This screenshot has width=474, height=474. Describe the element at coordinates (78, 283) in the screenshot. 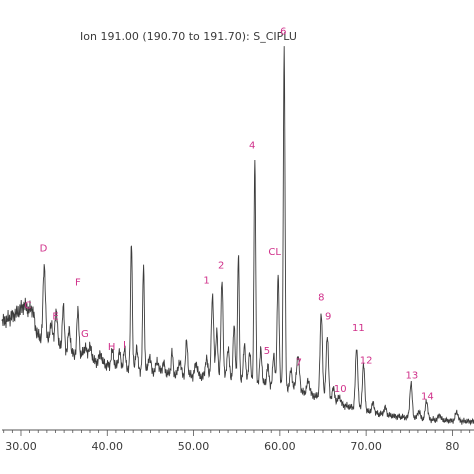

I see `peak-label: F` at that location.